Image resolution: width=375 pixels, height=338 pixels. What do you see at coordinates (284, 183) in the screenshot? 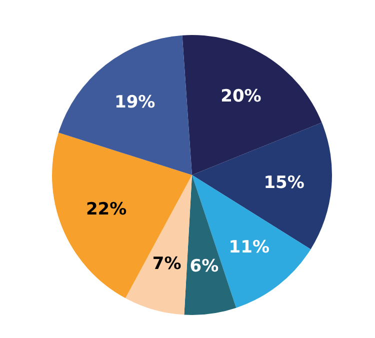
I see `data-label: 15%` at bounding box center [284, 183].